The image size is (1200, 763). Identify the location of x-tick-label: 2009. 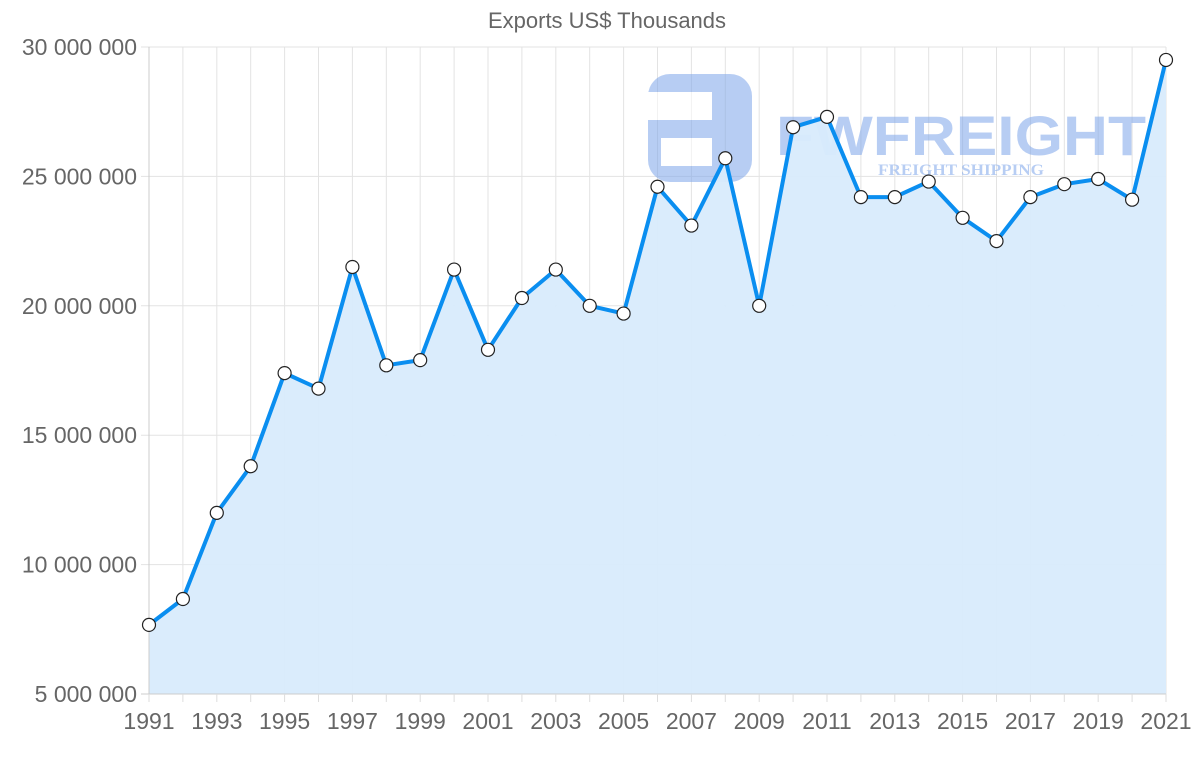
(759, 721).